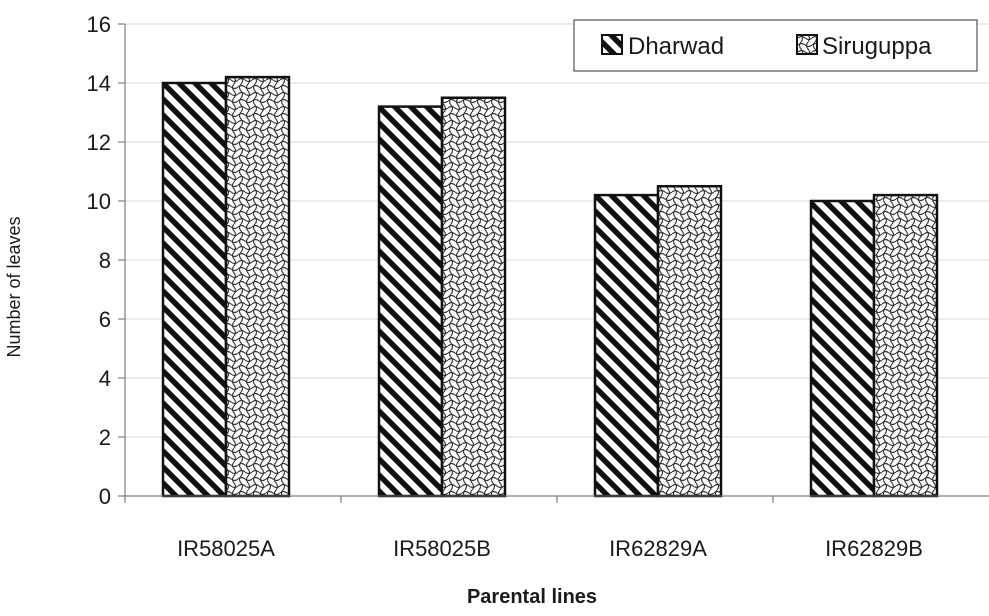 This screenshot has height=616, width=989. Describe the element at coordinates (874, 548) in the screenshot. I see `x-category-label: IR62829B` at that location.